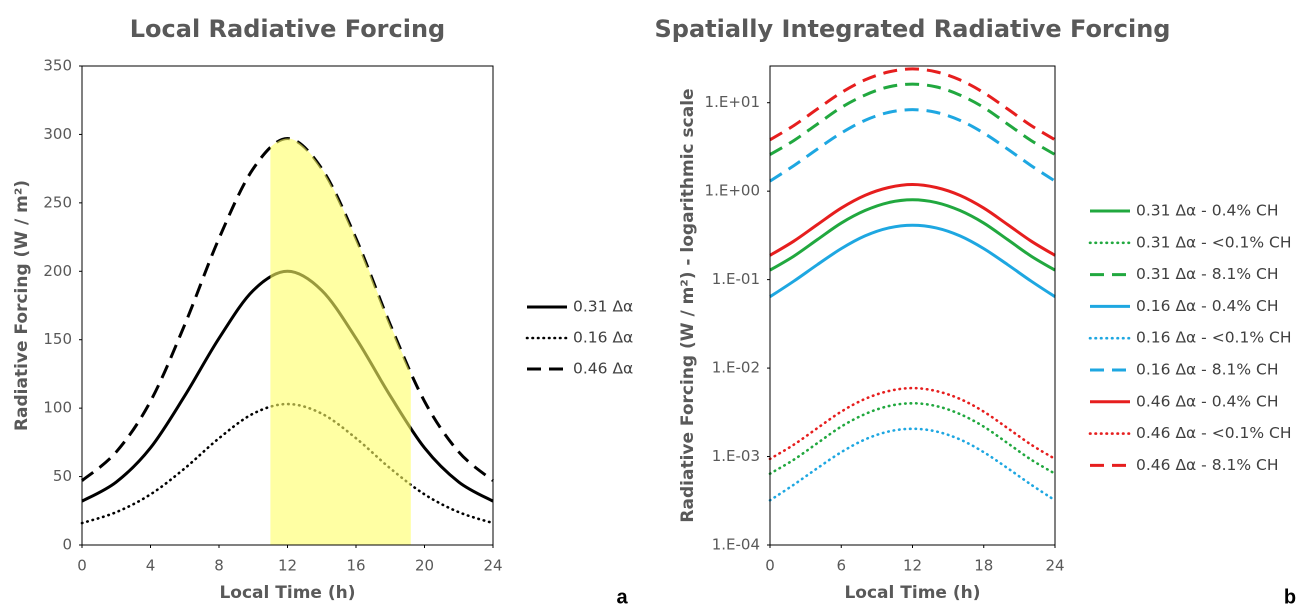 Image resolution: width=1304 pixels, height=608 pixels. What do you see at coordinates (1290, 597) in the screenshot?
I see `panel-label: b` at bounding box center [1290, 597].